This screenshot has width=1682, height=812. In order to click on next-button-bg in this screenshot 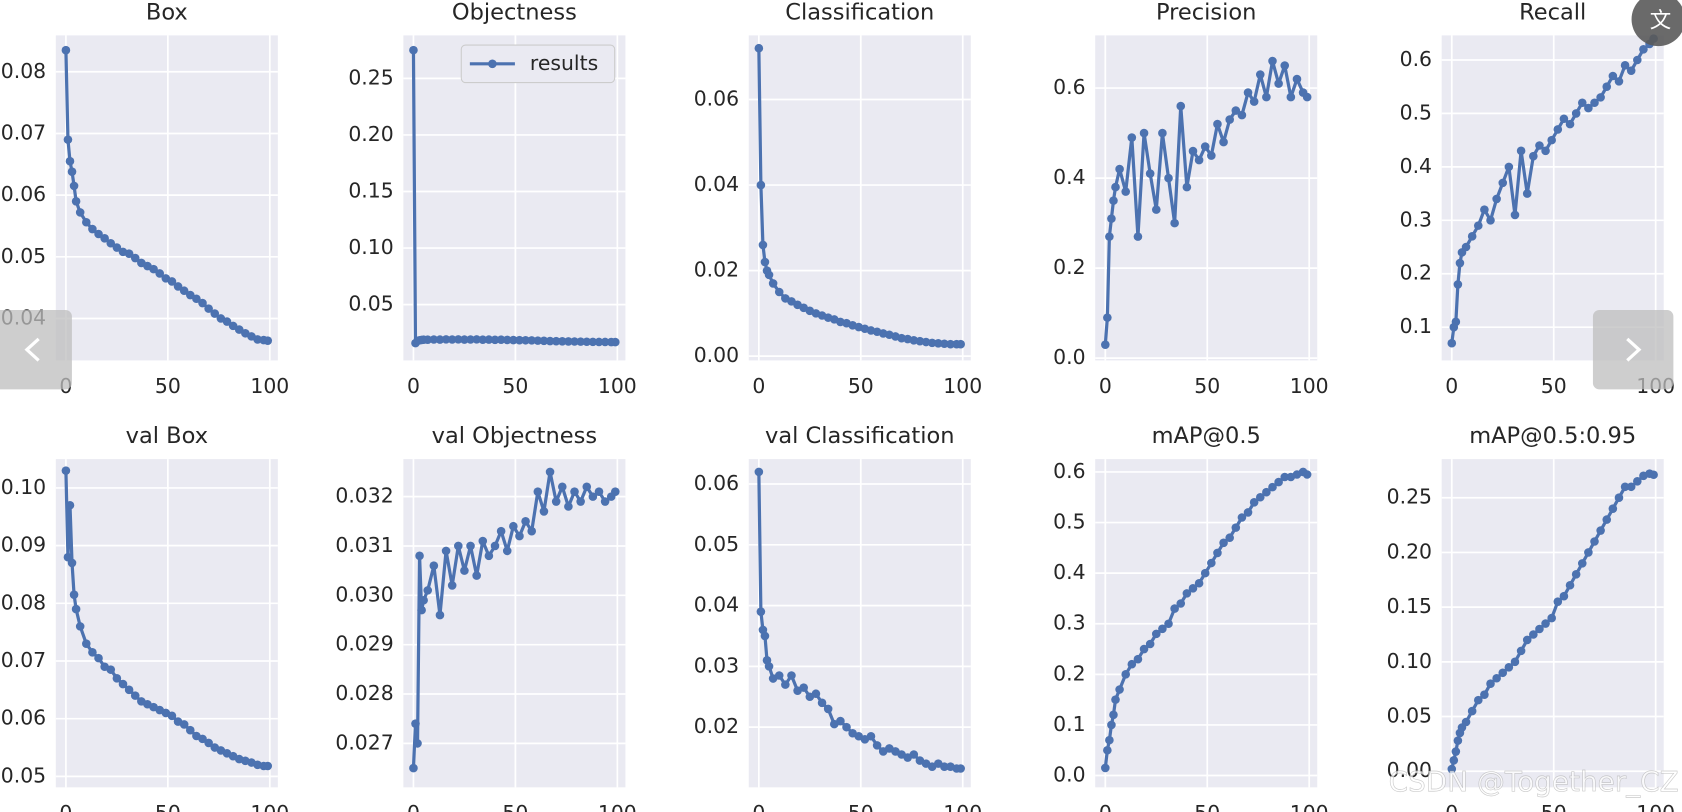, I will do `click(1633, 349)`.